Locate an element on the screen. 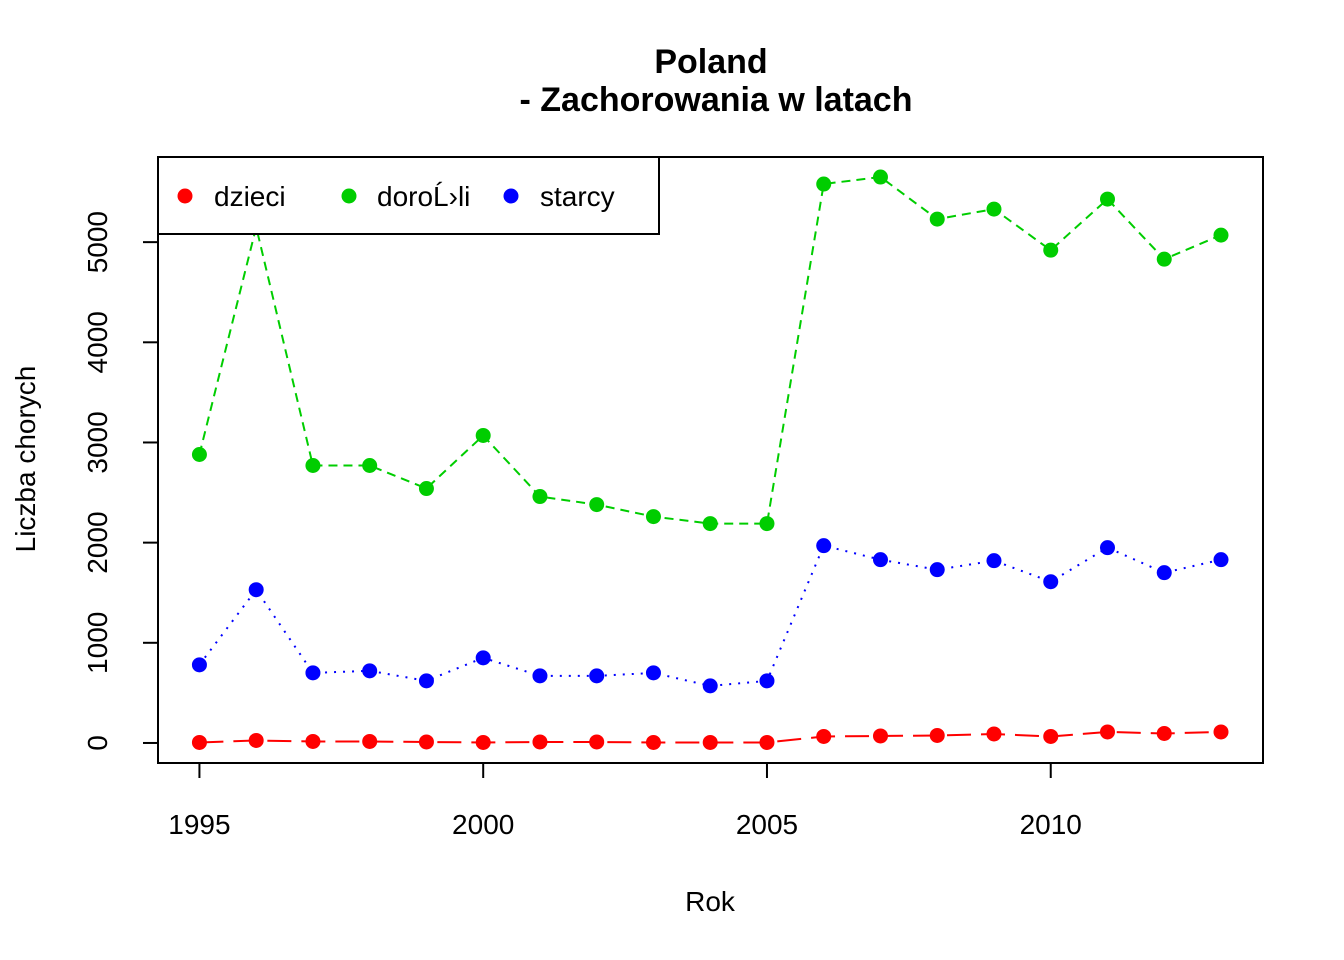  y-tick-label: 3000 is located at coordinates (97, 442).